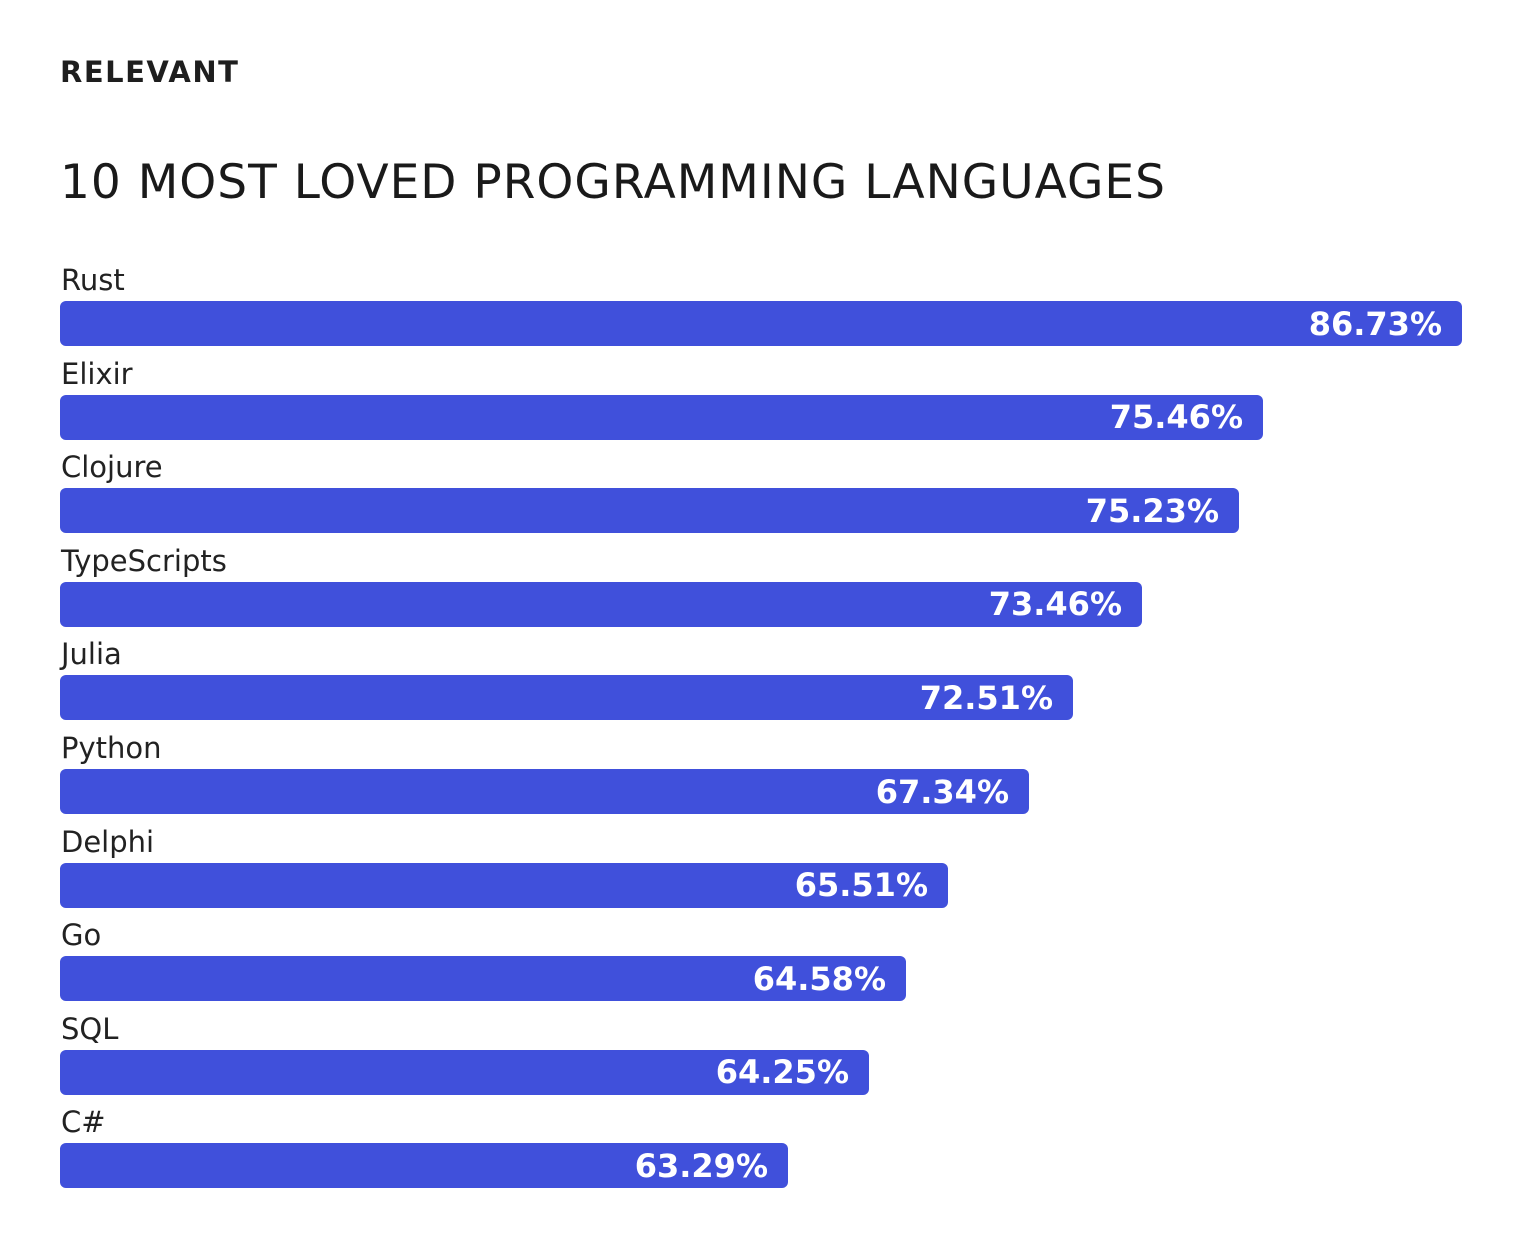 The width and height of the screenshot is (1523, 1247). Describe the element at coordinates (93, 280) in the screenshot. I see `category-label: Rust` at that location.